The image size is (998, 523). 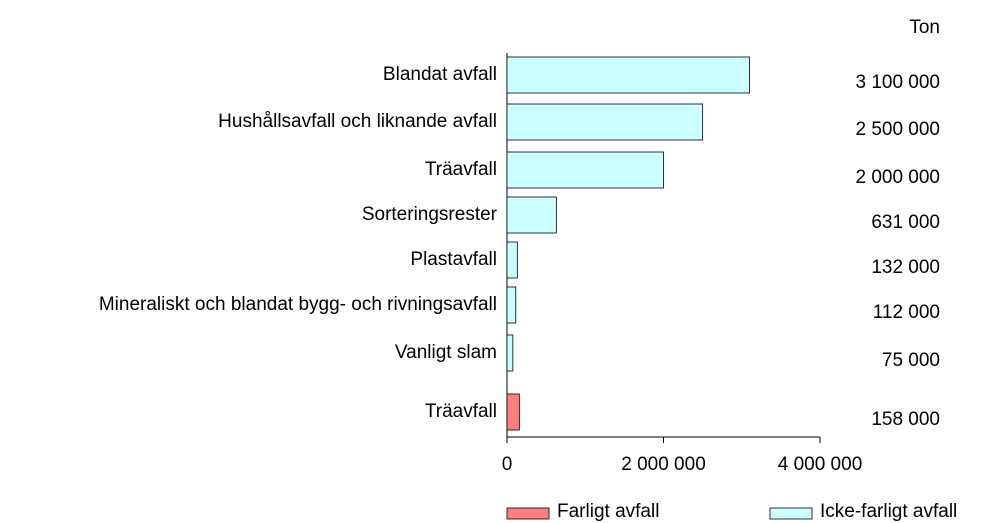 What do you see at coordinates (924, 27) in the screenshot?
I see `unit-label: Ton` at bounding box center [924, 27].